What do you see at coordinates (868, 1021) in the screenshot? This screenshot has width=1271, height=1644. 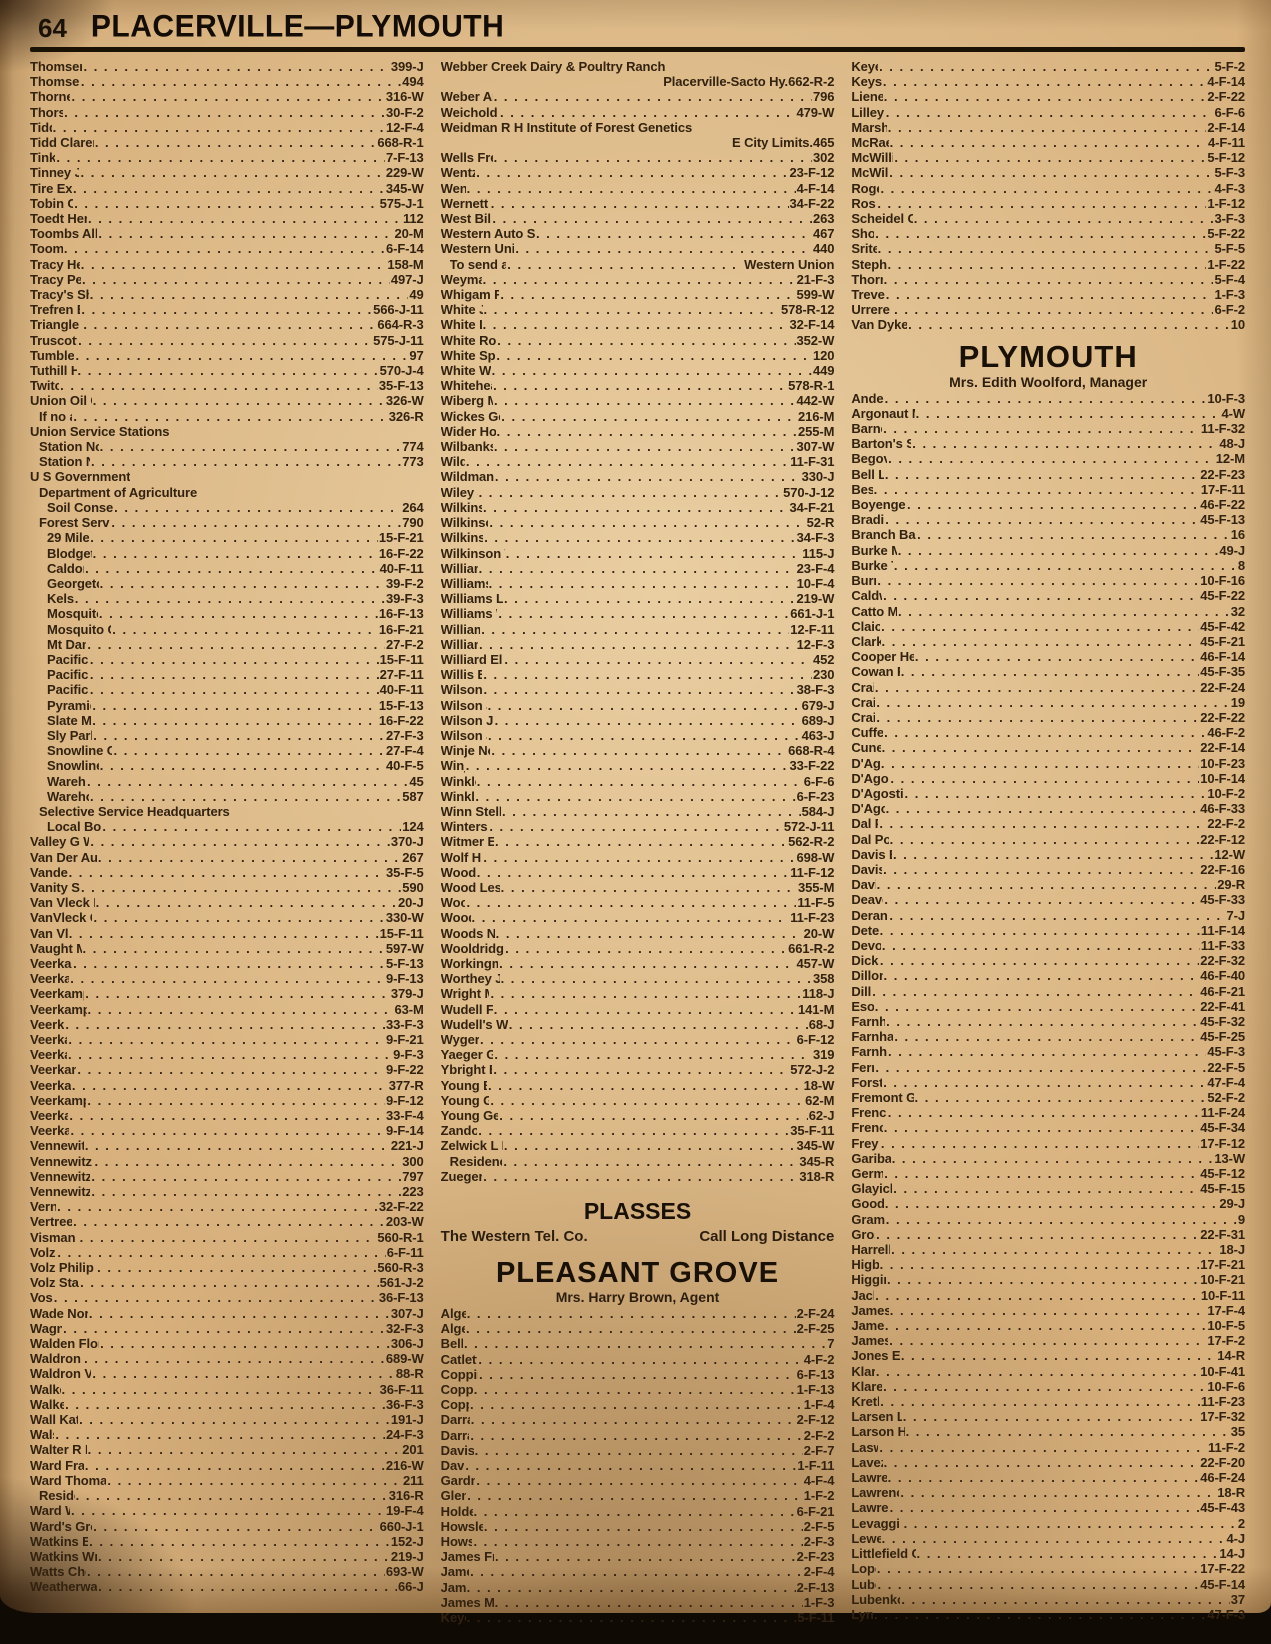 I see `entry-name: Farnham Leroy r` at bounding box center [868, 1021].